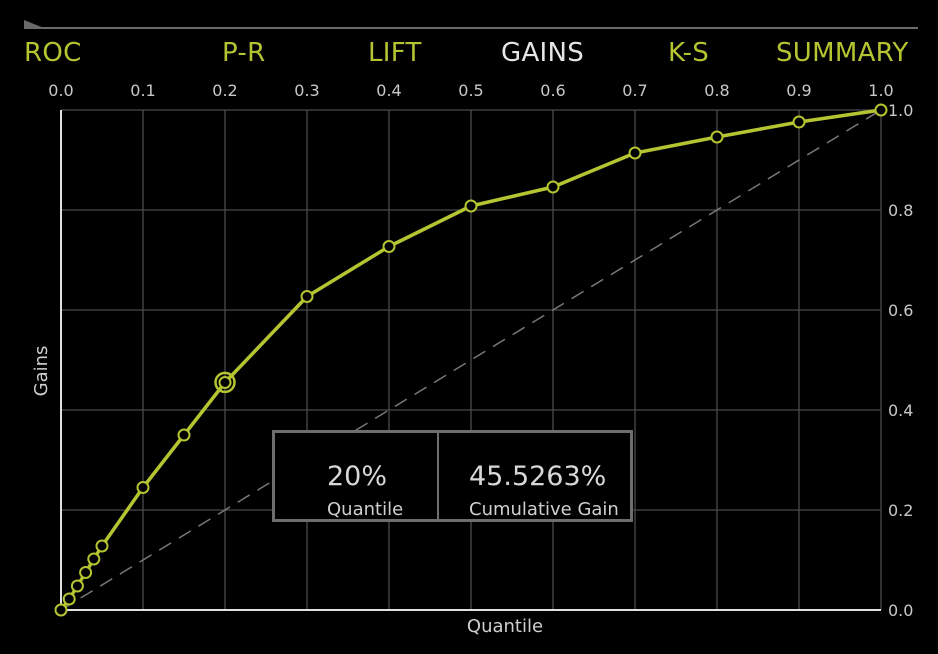 Image resolution: width=938 pixels, height=654 pixels. What do you see at coordinates (900, 310) in the screenshot?
I see `y-tick-label: 0.6` at bounding box center [900, 310].